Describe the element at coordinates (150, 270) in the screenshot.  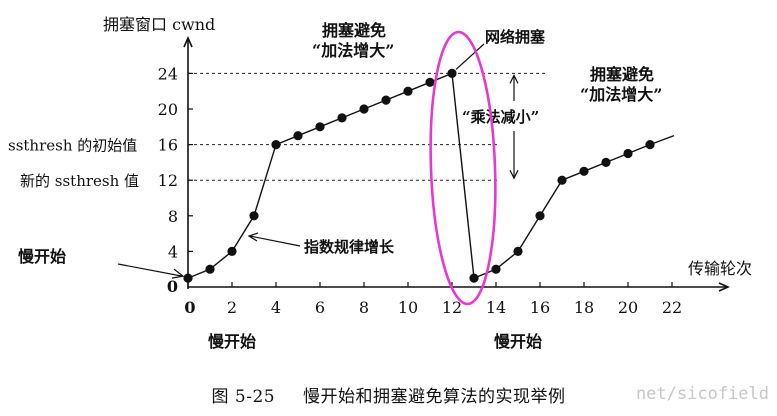
I see `annotation-slow-start-arrow` at that location.